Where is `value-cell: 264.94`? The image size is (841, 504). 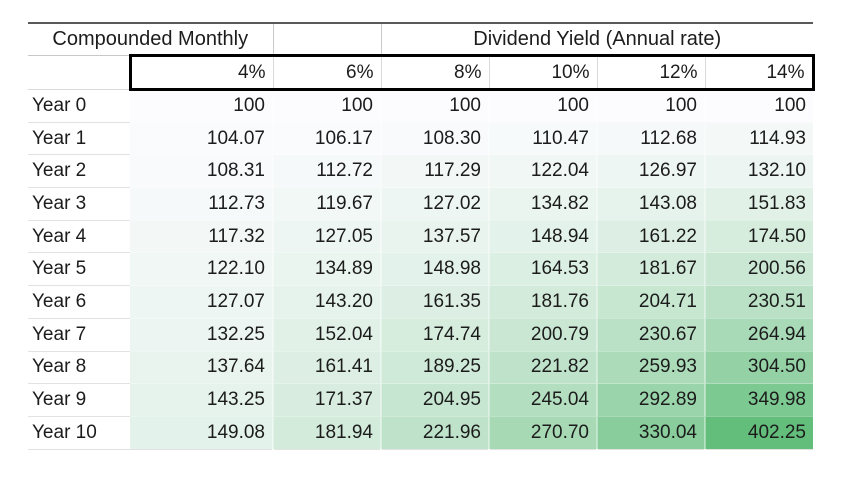
value-cell: 264.94 is located at coordinates (759, 335).